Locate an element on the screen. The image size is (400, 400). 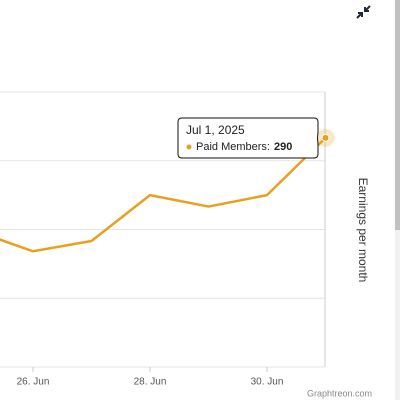
tooltip-title: Jul 1, 2025 is located at coordinates (215, 130).